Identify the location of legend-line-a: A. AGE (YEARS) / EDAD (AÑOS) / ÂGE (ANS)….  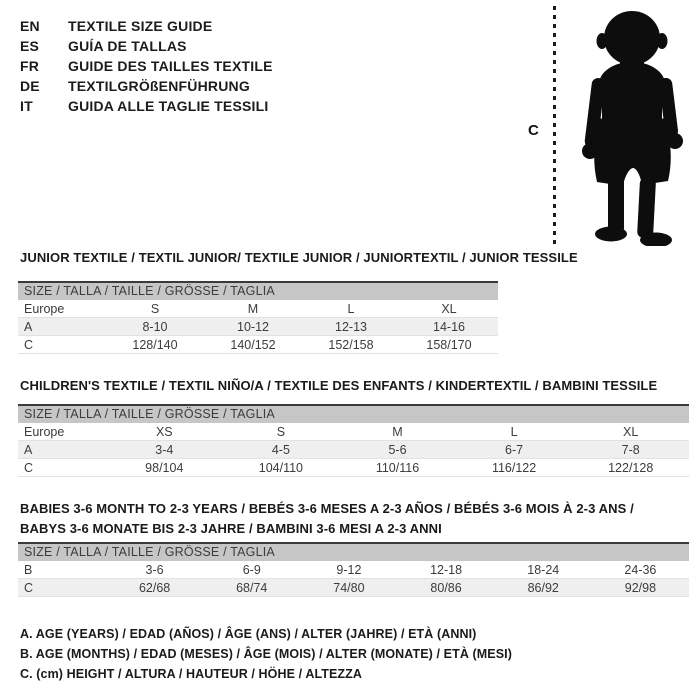
(248, 634).